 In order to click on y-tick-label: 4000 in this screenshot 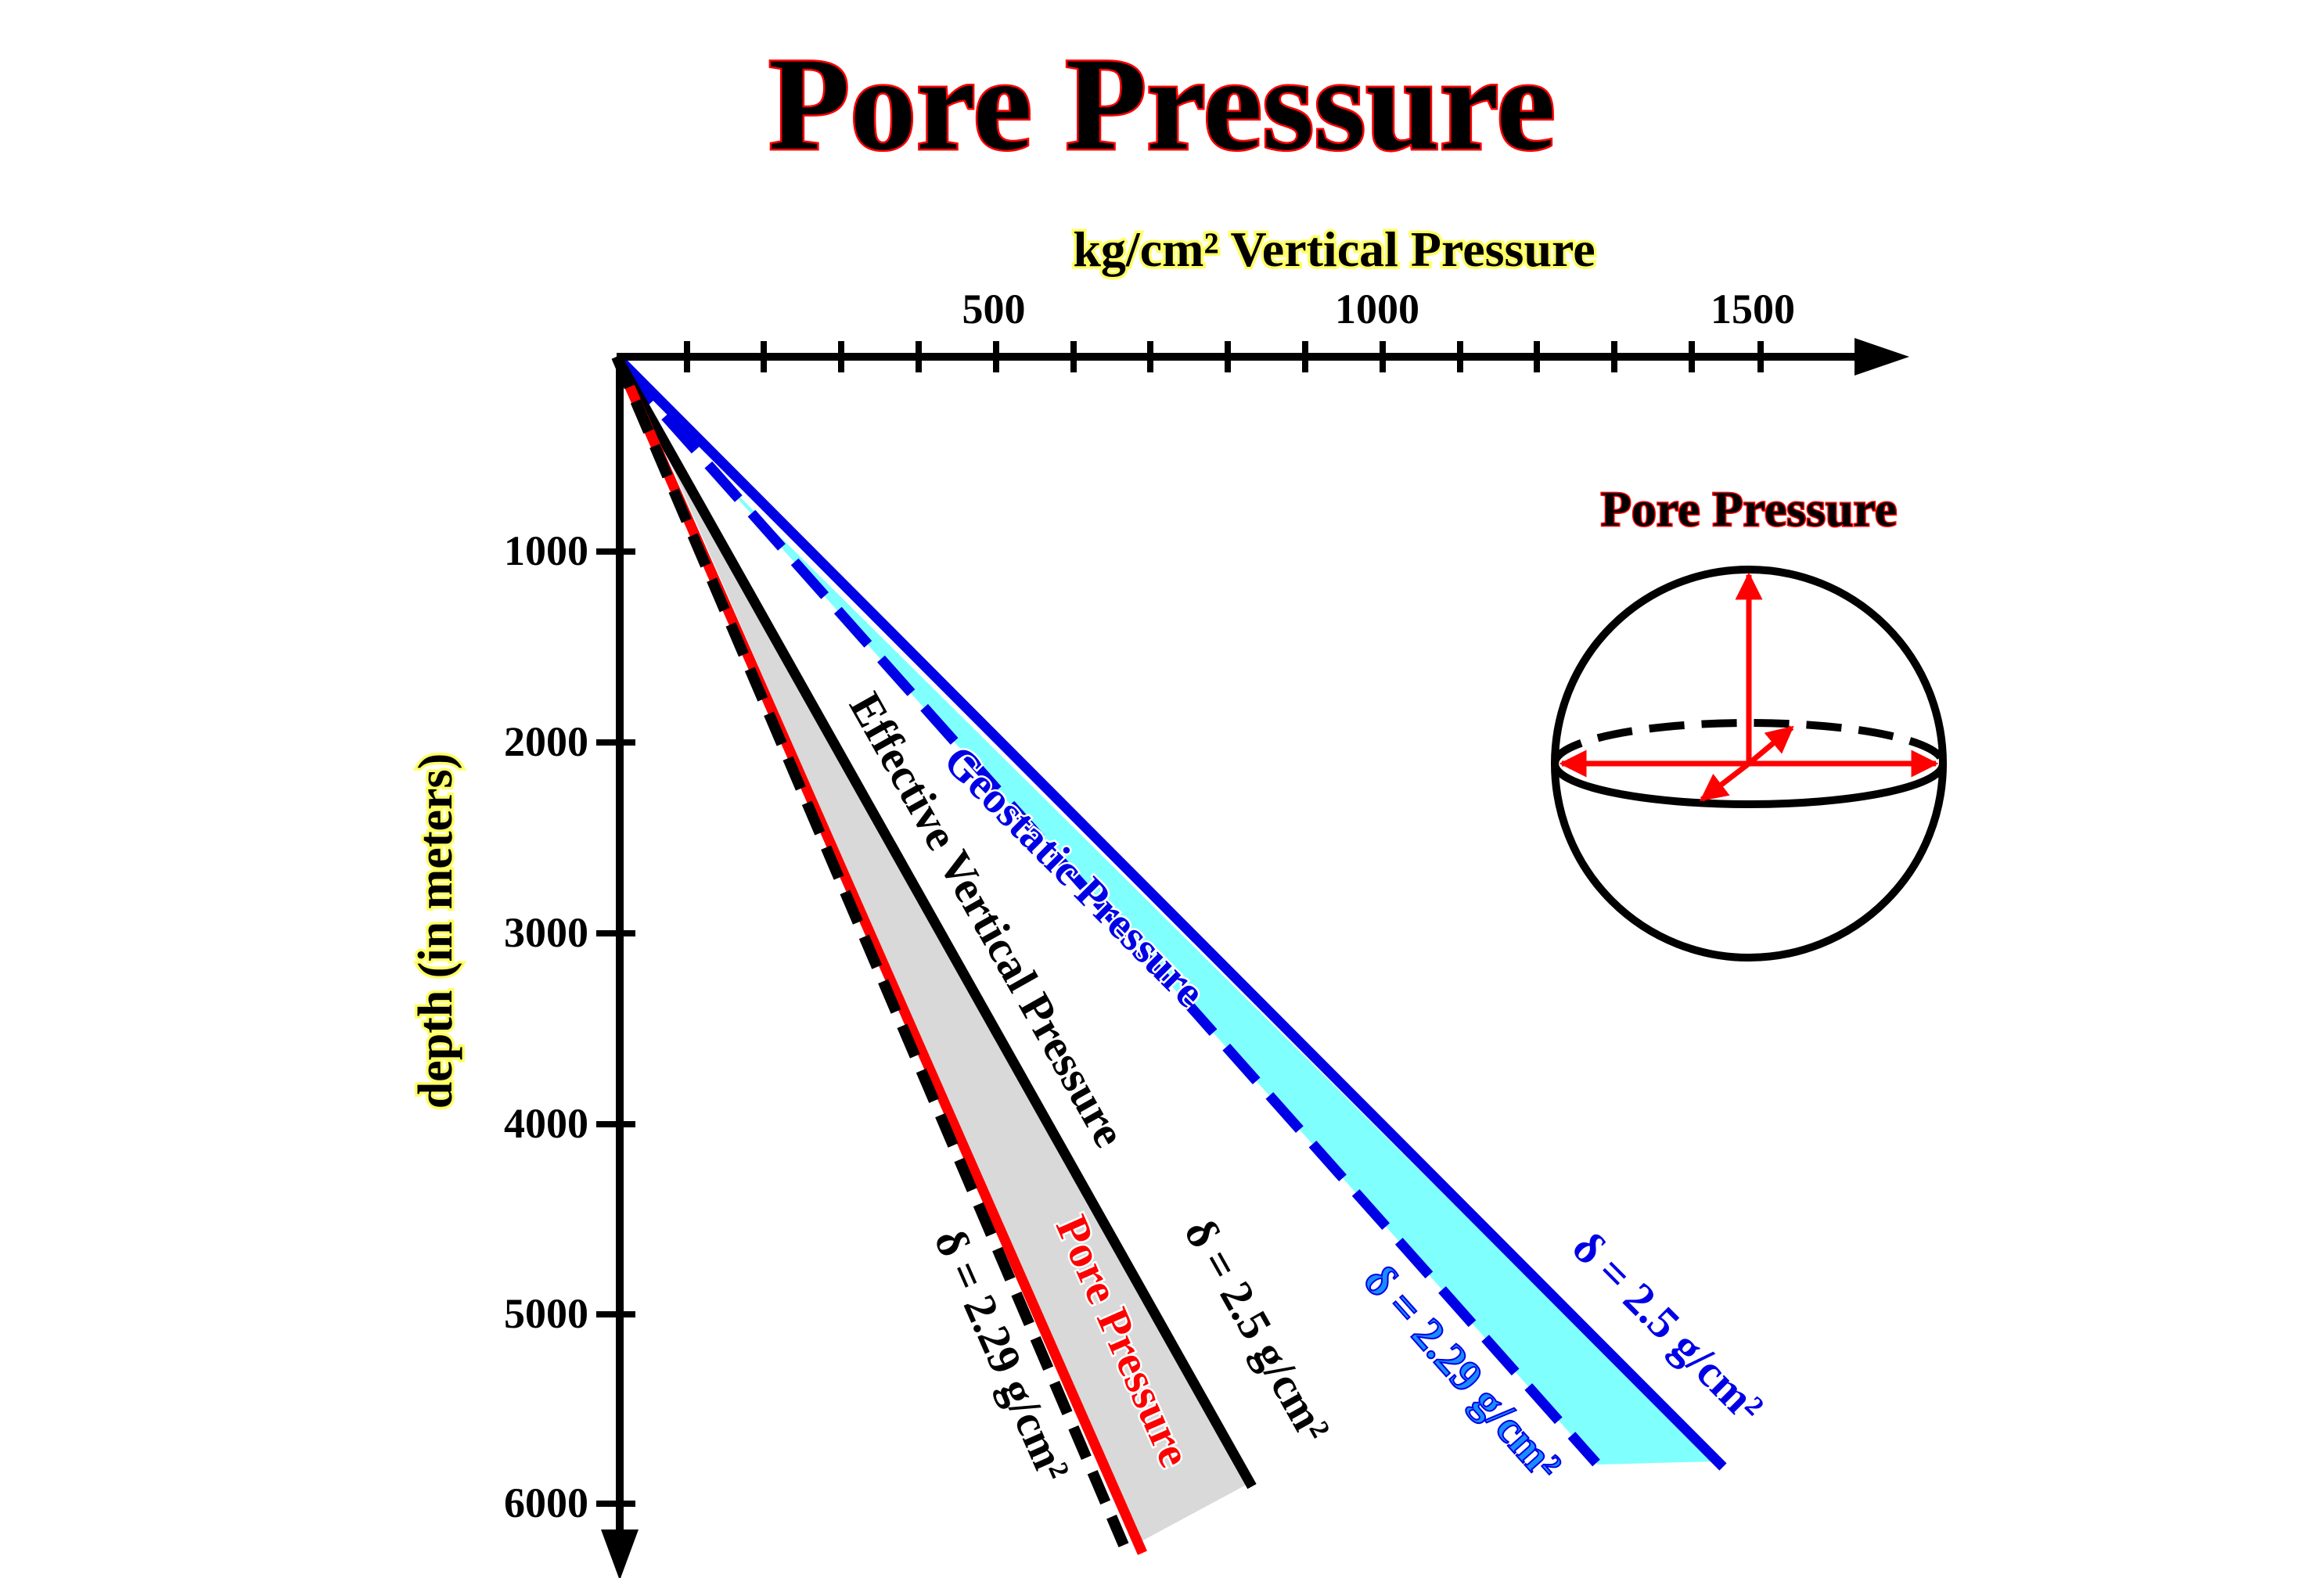, I will do `click(546, 1123)`.